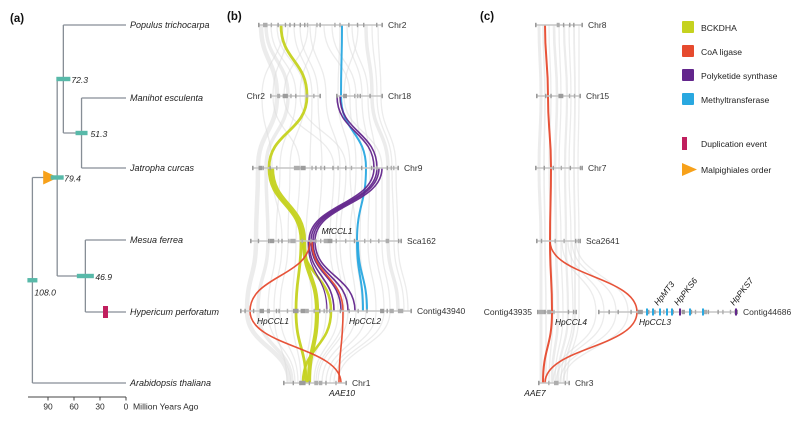  What do you see at coordinates (341, 393) in the screenshot?
I see `gene-label: AAE10` at bounding box center [341, 393].